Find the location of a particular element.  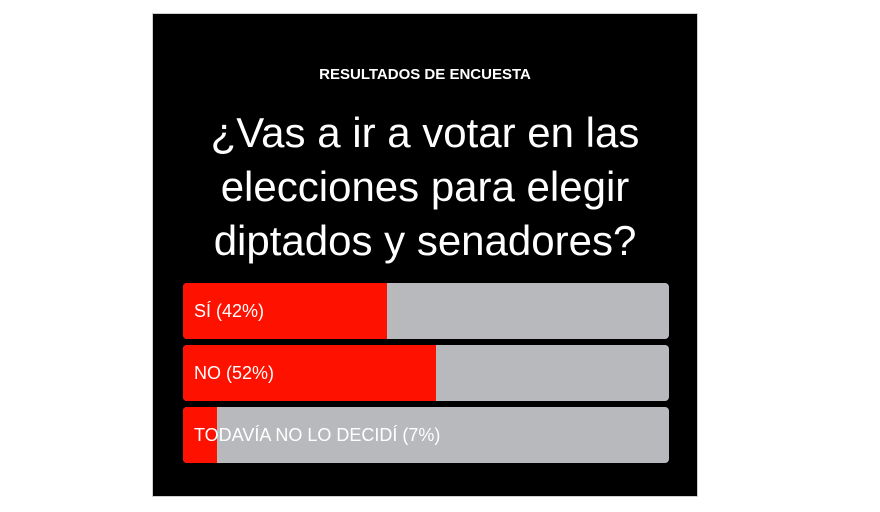

poll-label-undecided: TODAVÍA NO LO DECIDÍ (7%) is located at coordinates (317, 434).